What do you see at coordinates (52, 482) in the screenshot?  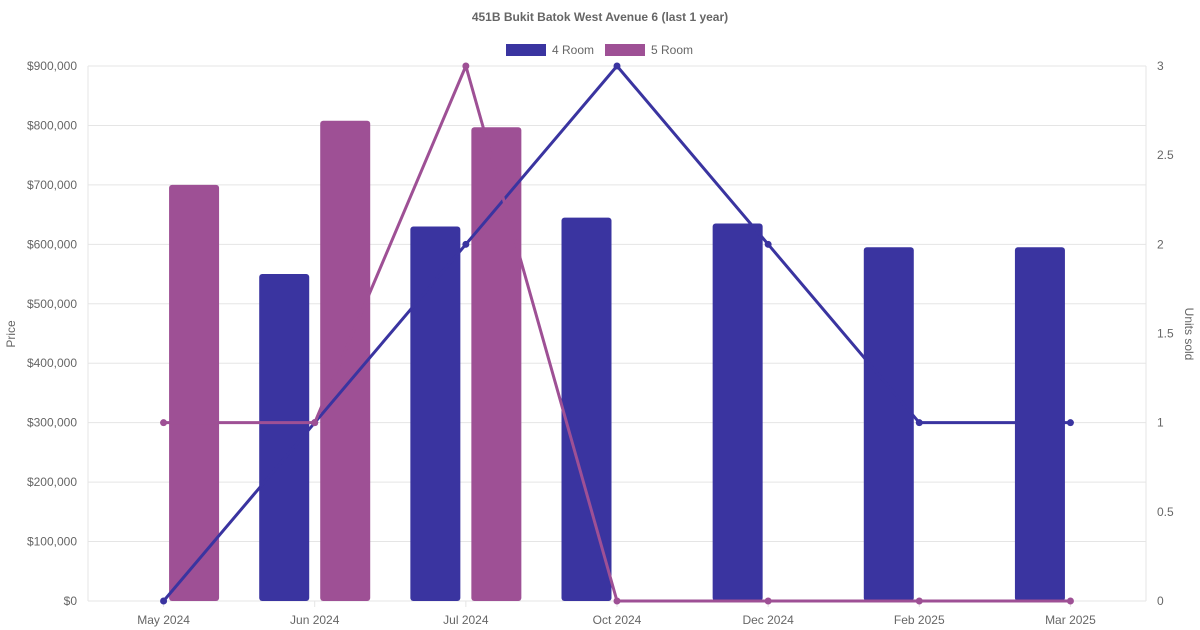 I see `y-left-tick-label: $200,000` at bounding box center [52, 482].